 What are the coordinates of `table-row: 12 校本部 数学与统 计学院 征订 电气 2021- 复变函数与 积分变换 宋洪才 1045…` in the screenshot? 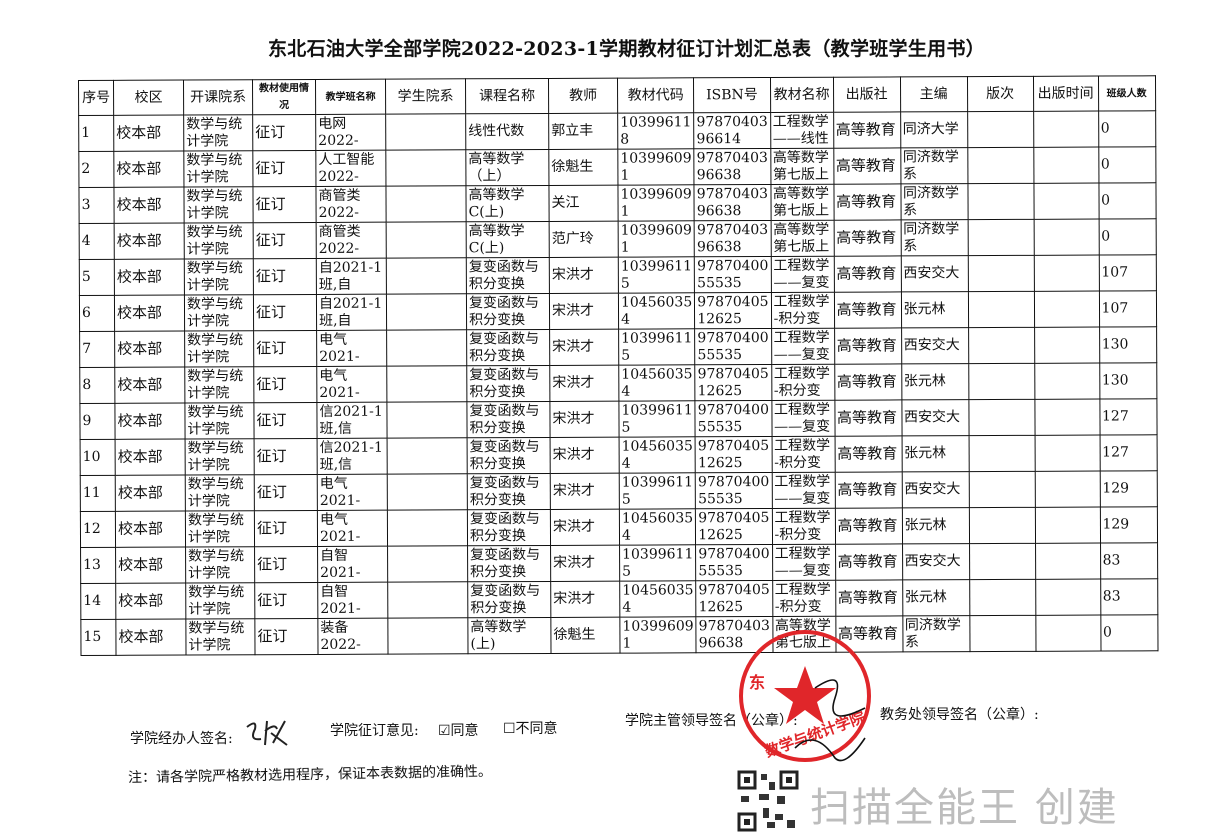 It's located at (619, 527).